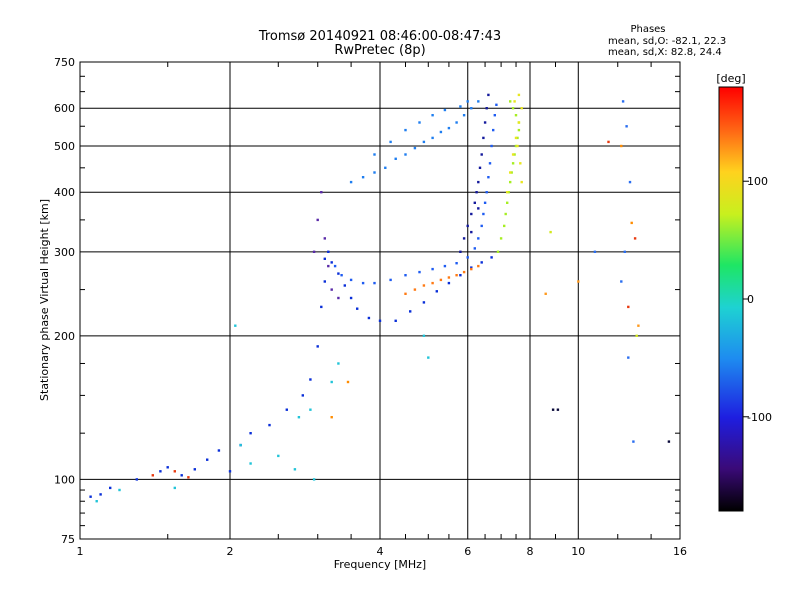  Describe the element at coordinates (759, 417) in the screenshot. I see `colorbar-tick-label: -100` at that location.